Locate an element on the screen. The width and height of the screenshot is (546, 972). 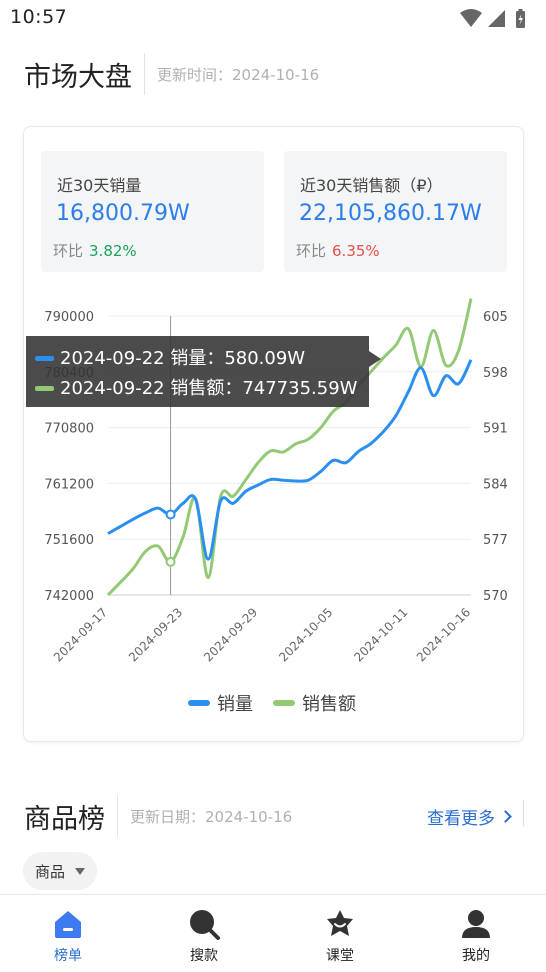
legend-label: 销售额 is located at coordinates (329, 704).